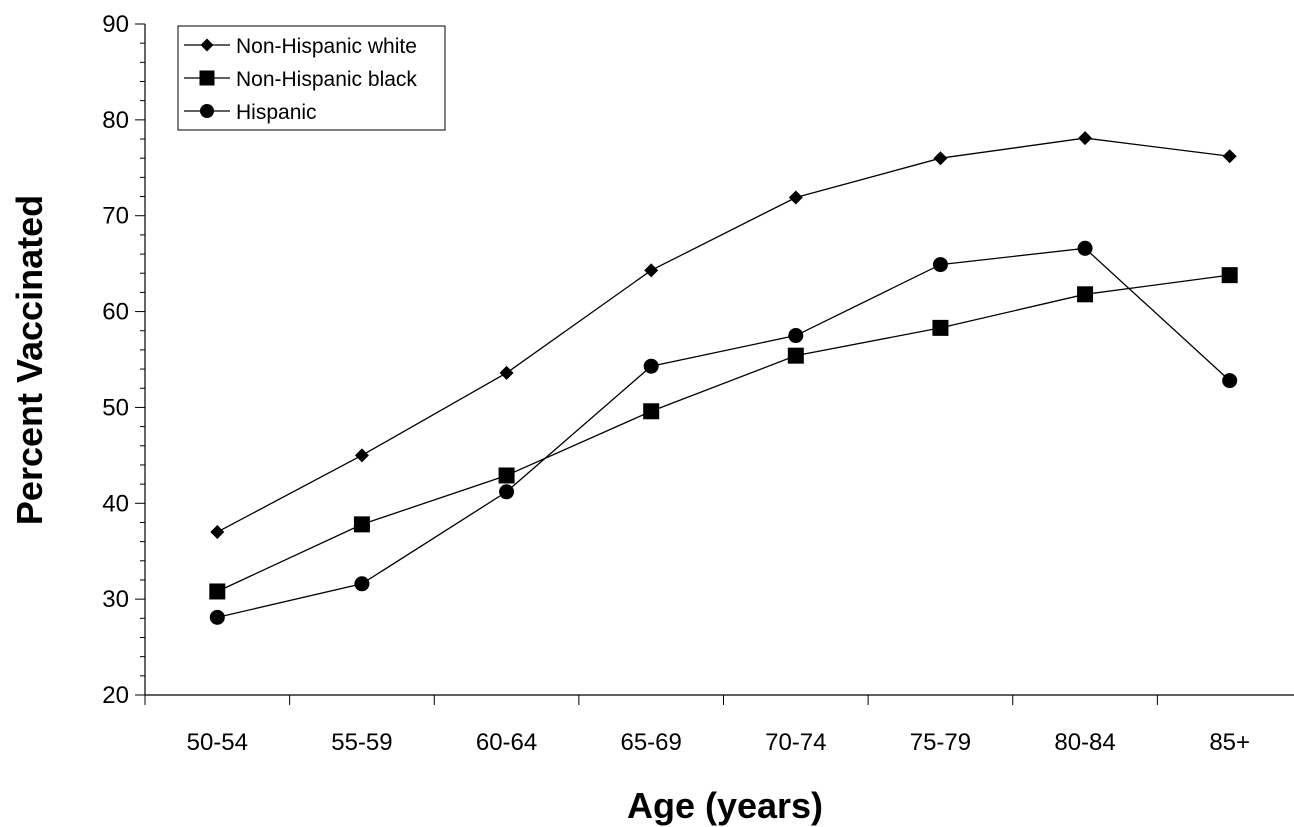 This screenshot has height=827, width=1294. What do you see at coordinates (115, 695) in the screenshot?
I see `y-tick-label: 20` at bounding box center [115, 695].